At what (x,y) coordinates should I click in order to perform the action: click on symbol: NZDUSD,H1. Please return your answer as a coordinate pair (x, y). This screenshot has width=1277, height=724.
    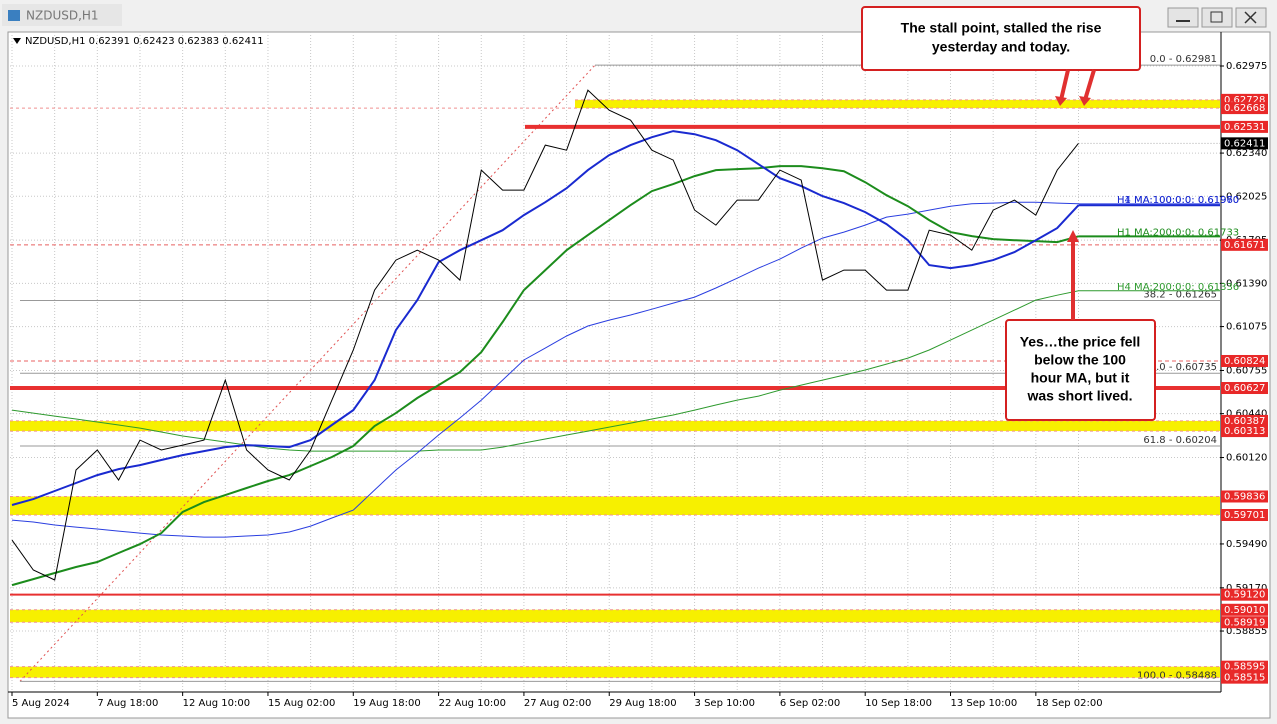
    Looking at the image, I should click on (55, 41).